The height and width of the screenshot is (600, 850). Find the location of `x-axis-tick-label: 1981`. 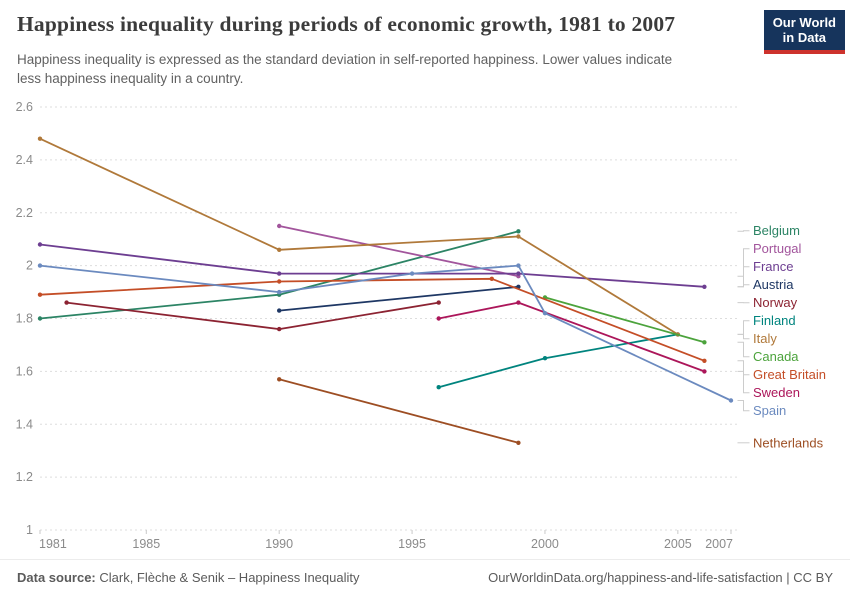

x-axis-tick-label: 1981 is located at coordinates (53, 544).